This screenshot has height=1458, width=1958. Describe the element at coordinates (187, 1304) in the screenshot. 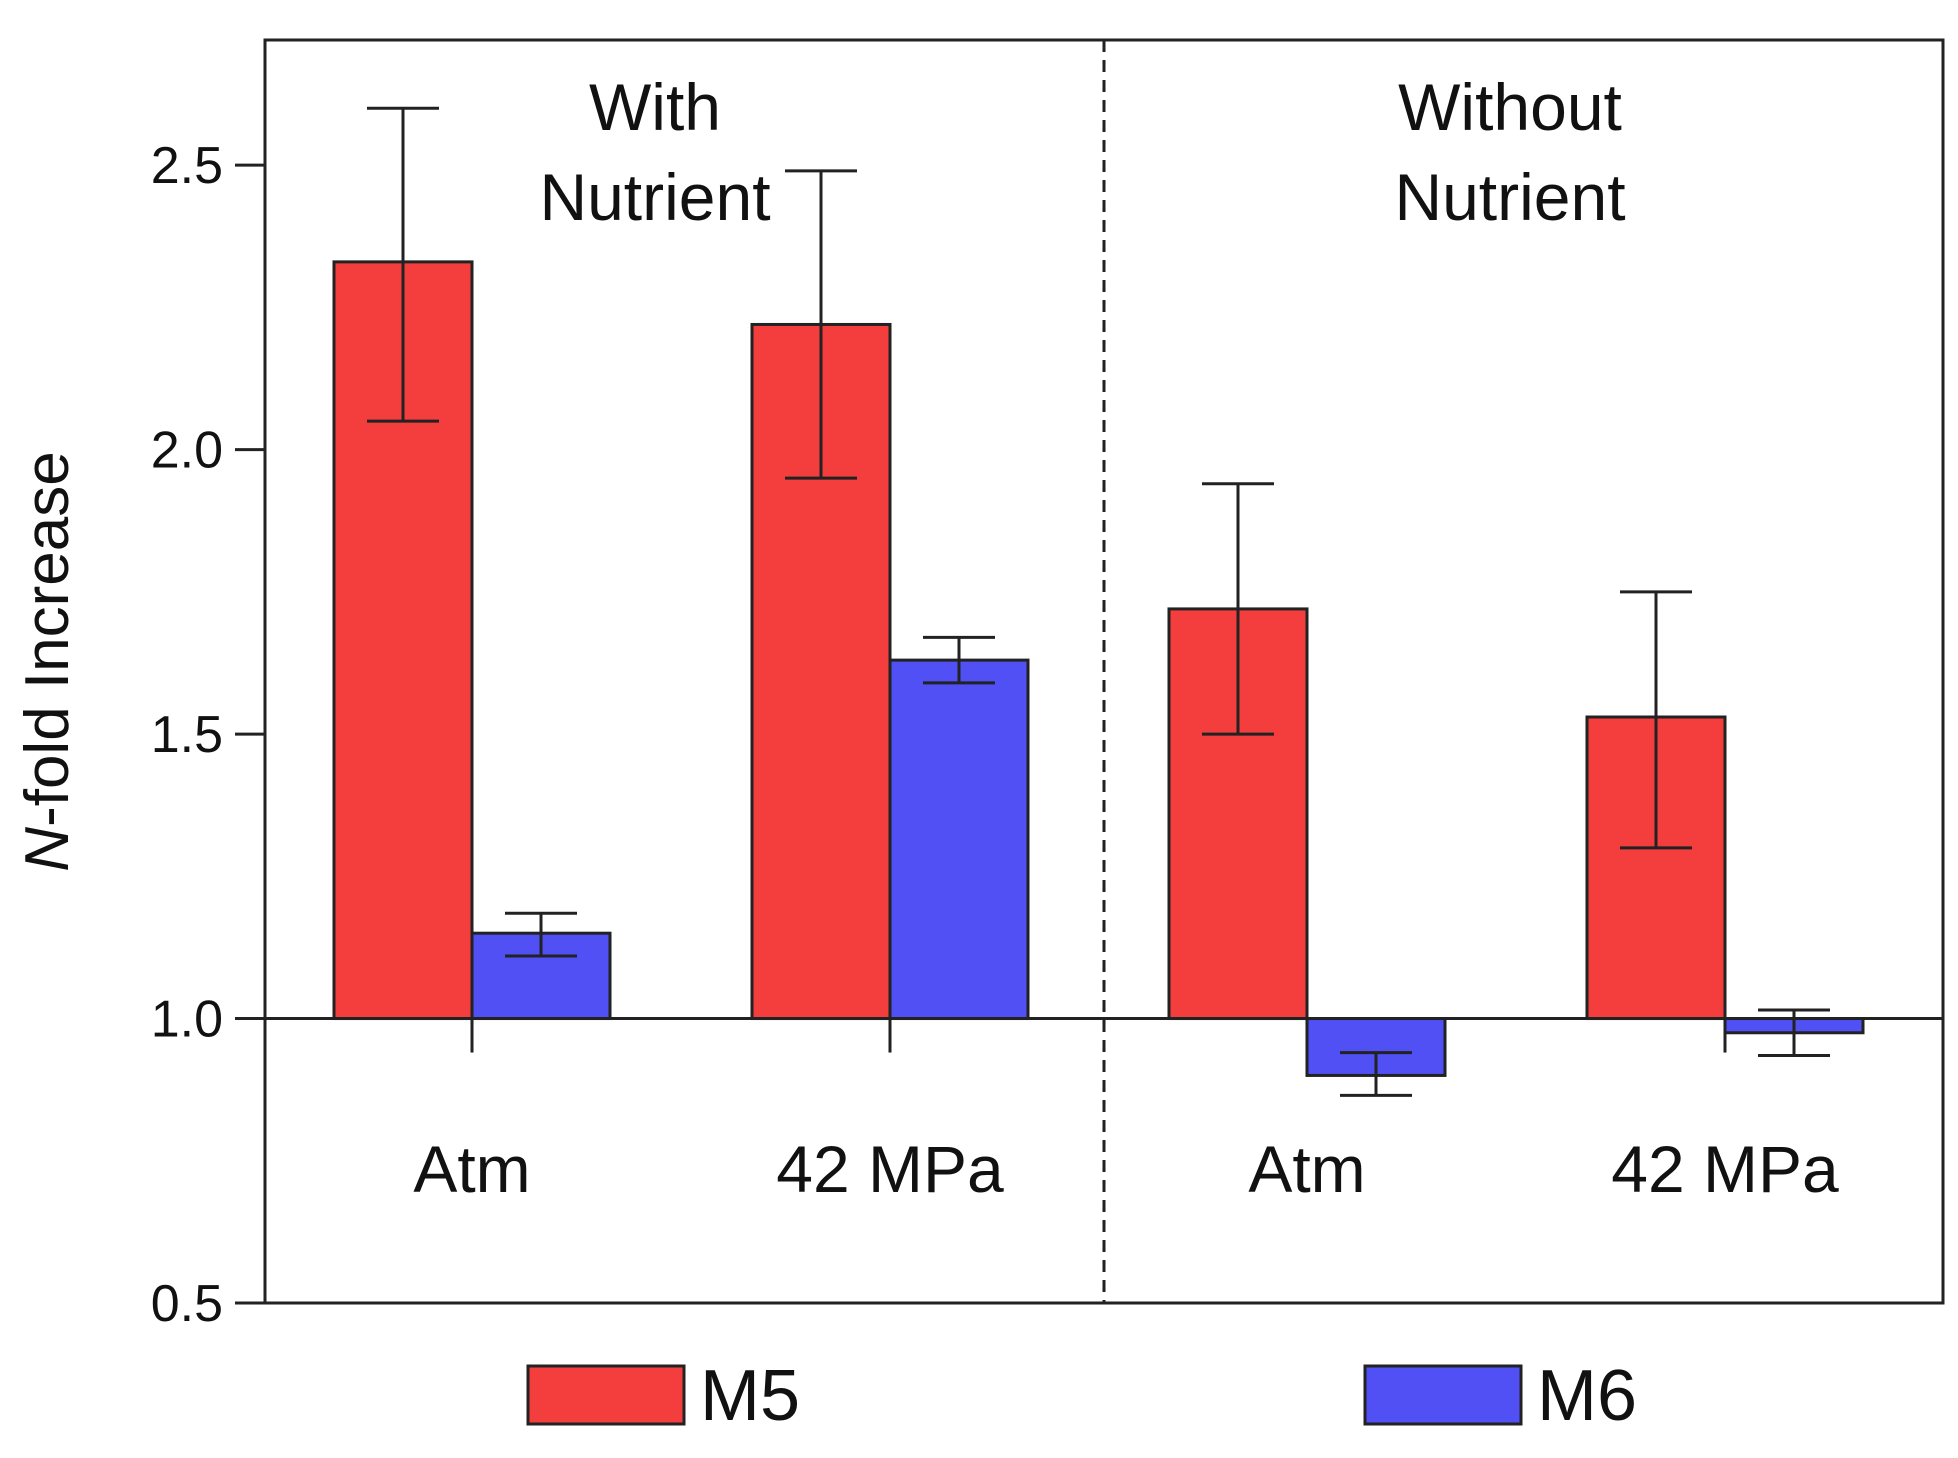

I see `y-tick-label: 0.5` at that location.